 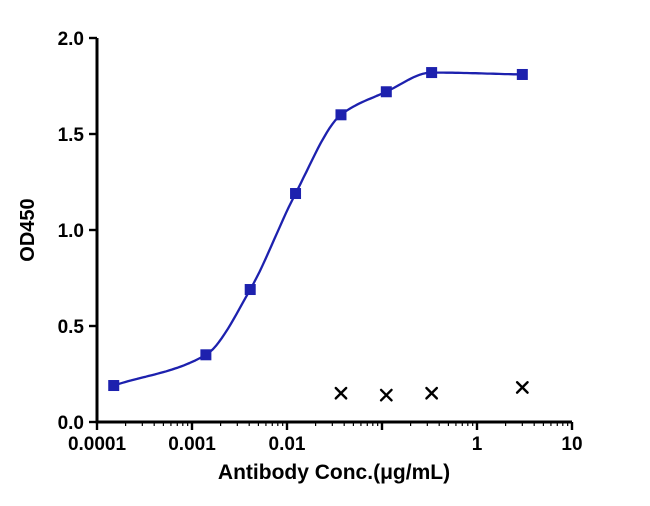 What do you see at coordinates (571, 444) in the screenshot?
I see `x-tick-label: 10` at bounding box center [571, 444].